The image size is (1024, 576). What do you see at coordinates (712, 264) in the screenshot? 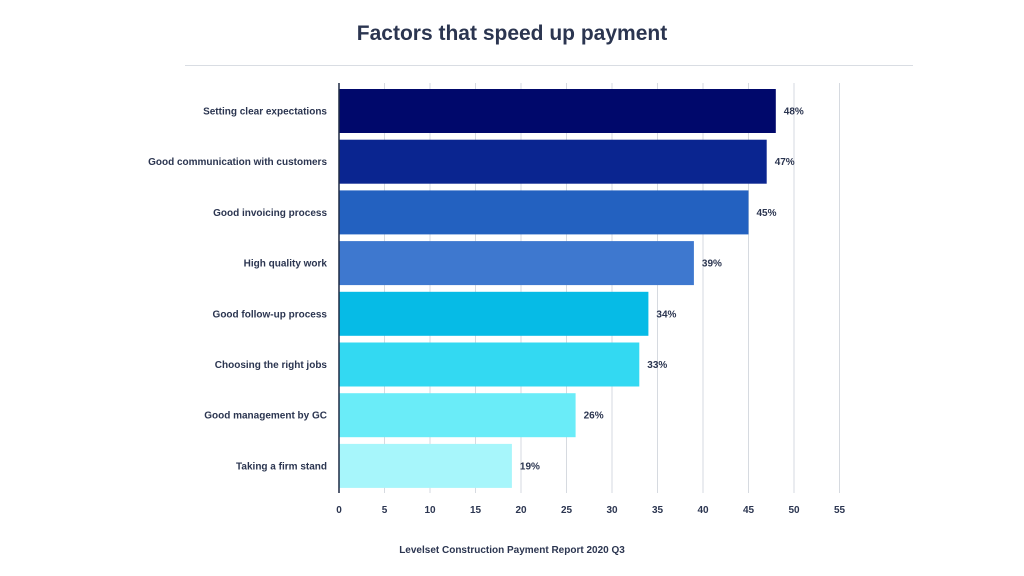
I see `value-label: 39%` at bounding box center [712, 264].